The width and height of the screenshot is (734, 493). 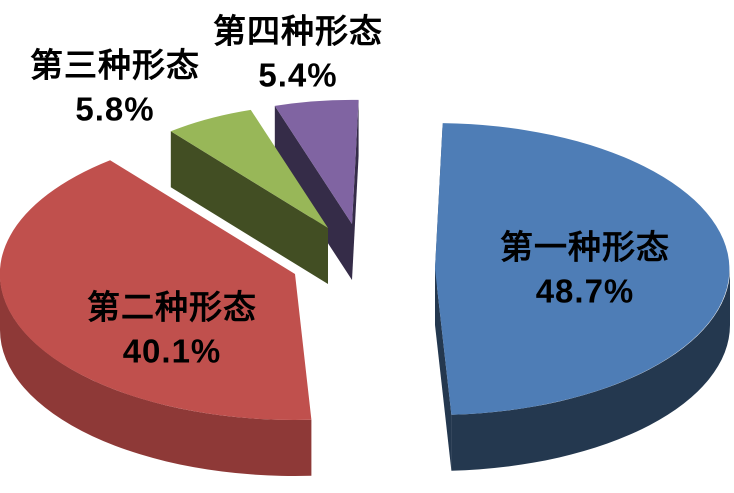 I want to click on slice-2-percent: 40.1%, so click(x=172, y=350).